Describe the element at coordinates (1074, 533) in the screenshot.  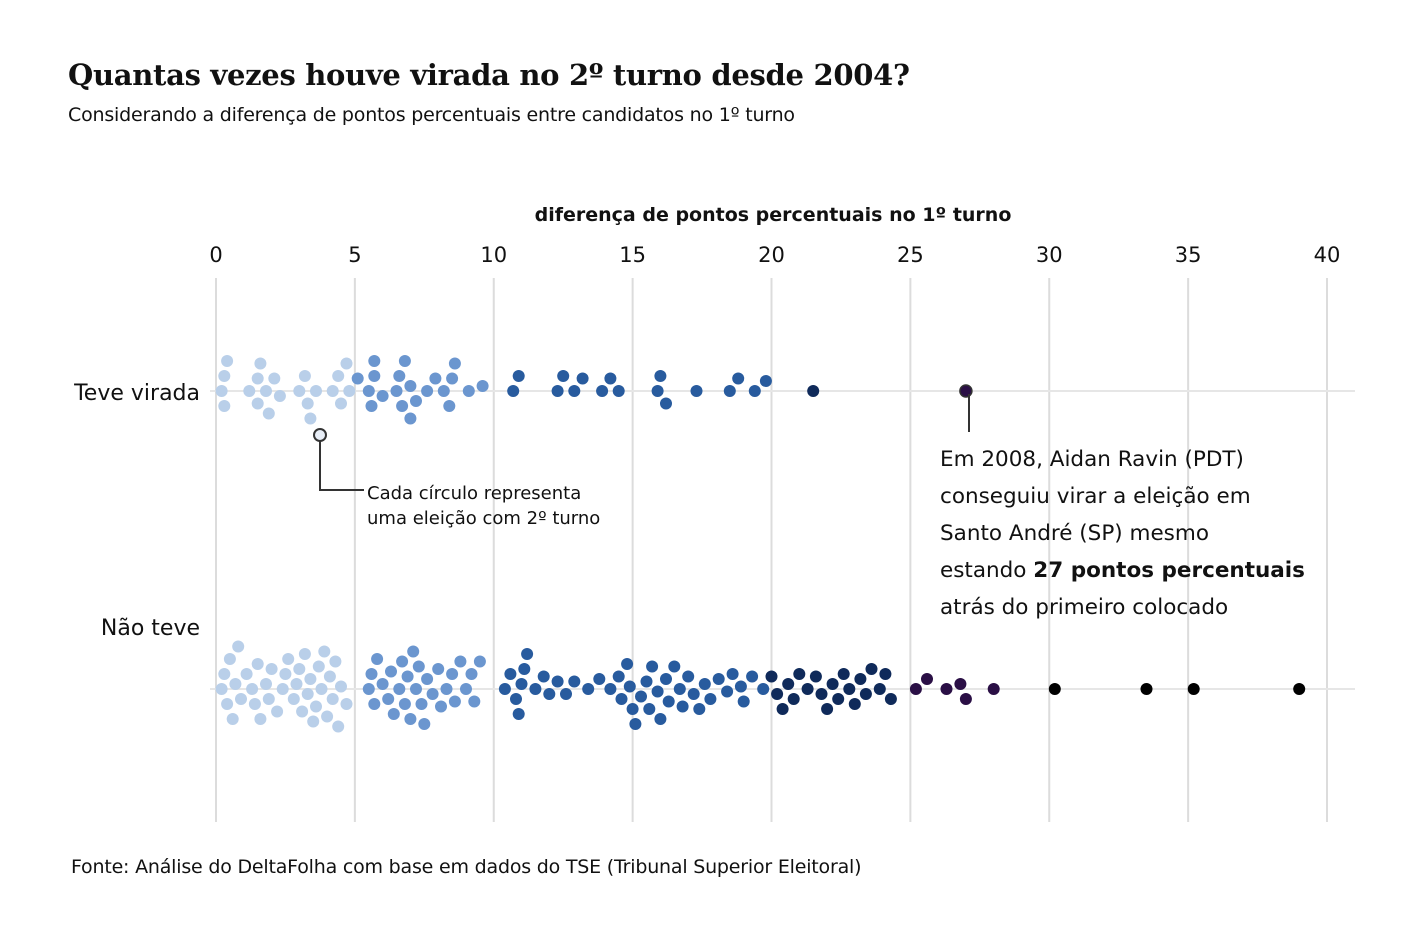
I see `highlight-note-line-3: Santo André (SP) mesmo` at that location.